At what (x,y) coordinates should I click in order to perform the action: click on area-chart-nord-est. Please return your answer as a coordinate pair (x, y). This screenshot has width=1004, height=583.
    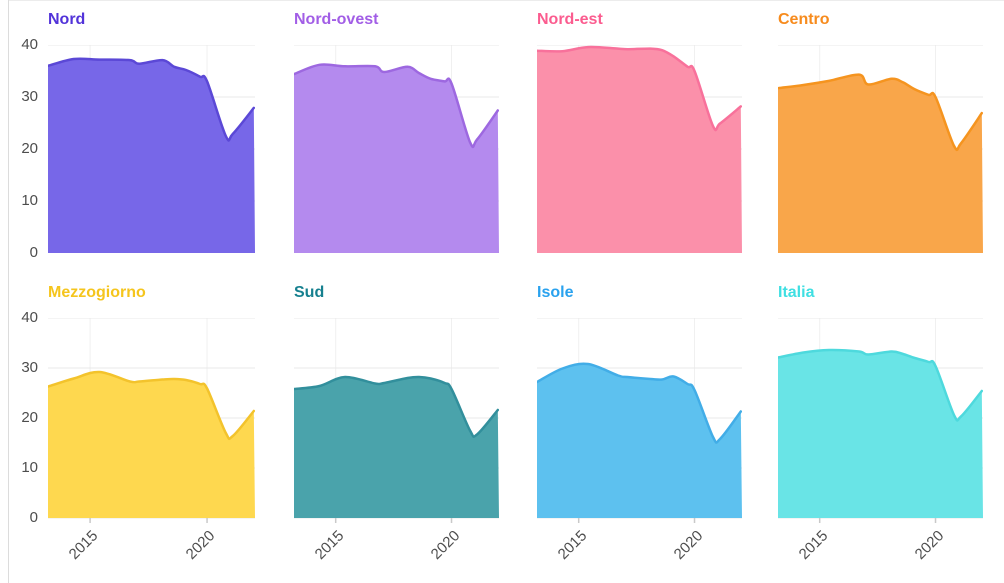
    Looking at the image, I should click on (639, 149).